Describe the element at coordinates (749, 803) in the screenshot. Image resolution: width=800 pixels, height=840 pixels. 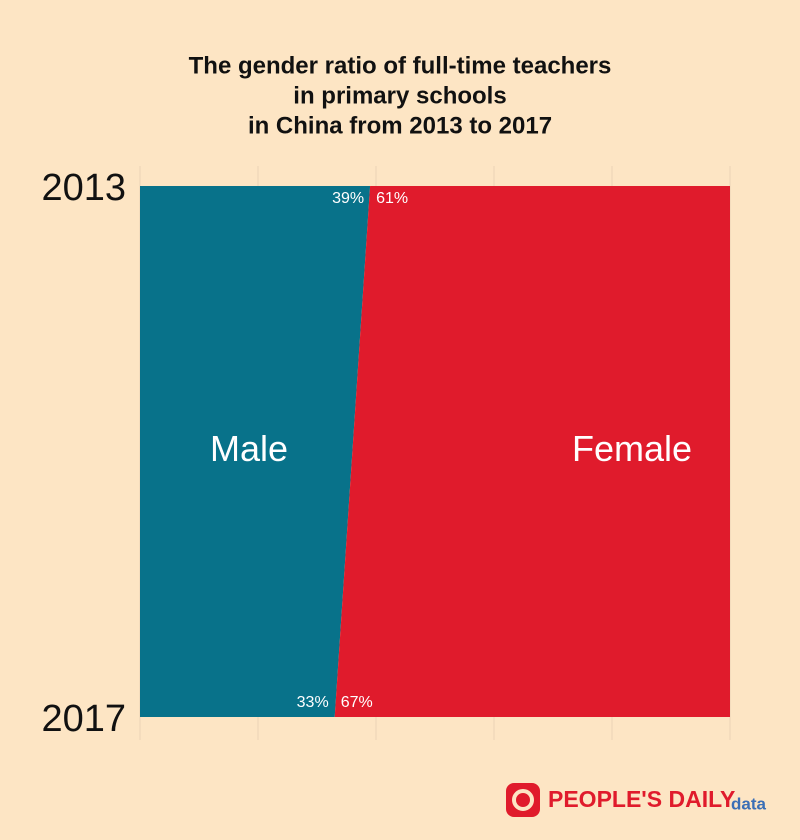
I see `logo-suffix: data` at that location.